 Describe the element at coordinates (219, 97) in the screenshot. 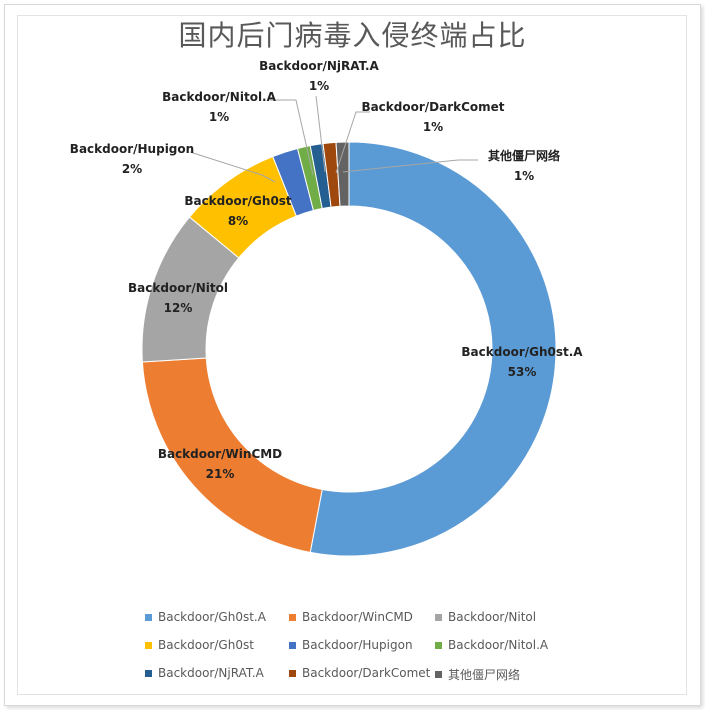

I see `slice-name-label-5: Backdoor/Nitol.A` at that location.